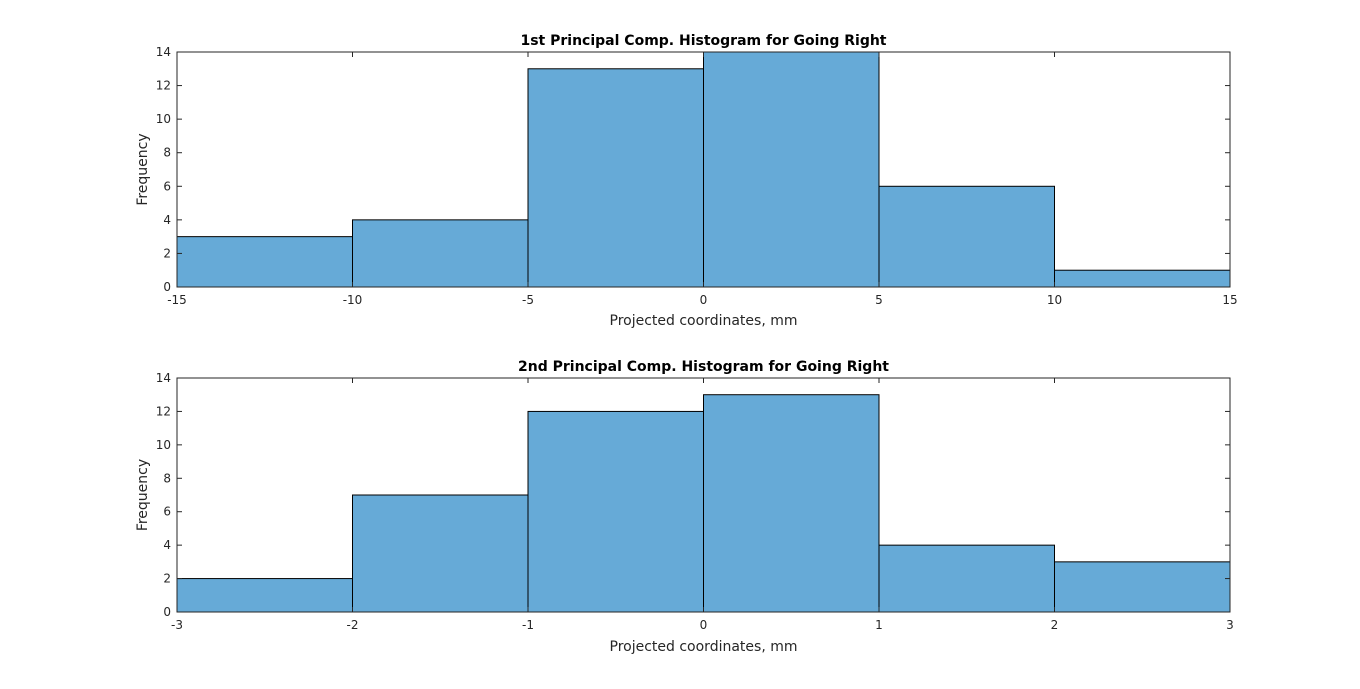 The width and height of the screenshot is (1360, 689). Describe the element at coordinates (353, 300) in the screenshot. I see `x-tick-label: -10` at that location.